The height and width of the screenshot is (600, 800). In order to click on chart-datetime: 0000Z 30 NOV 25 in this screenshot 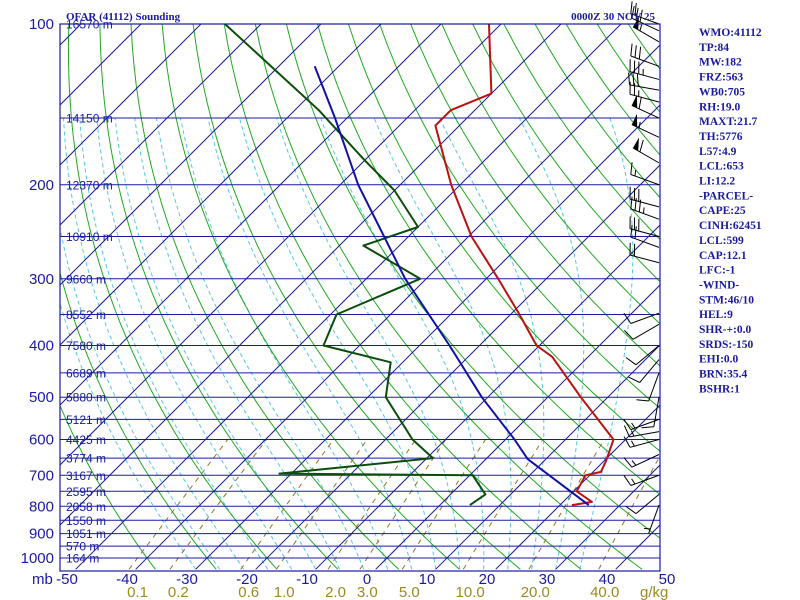, I will do `click(613, 17)`.